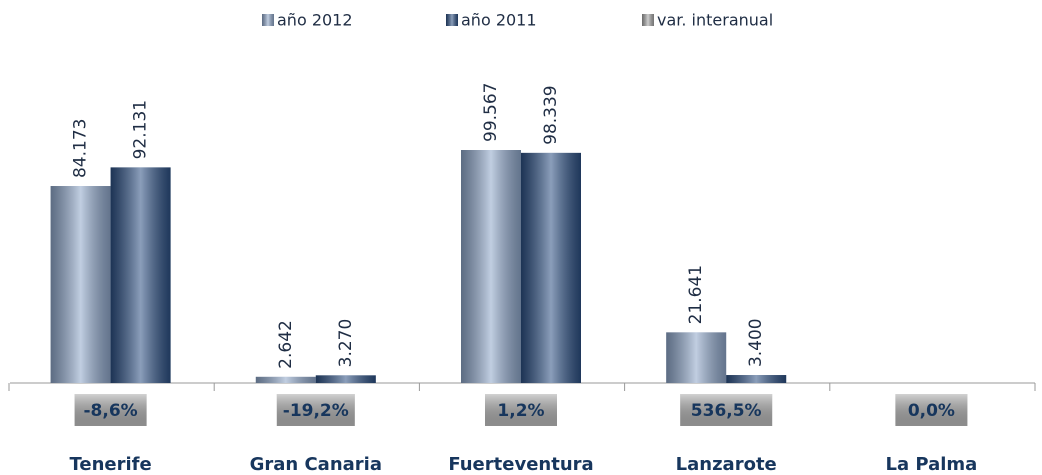 The height and width of the screenshot is (475, 1042). I want to click on x-tick-label: La Palma, so click(931, 464).